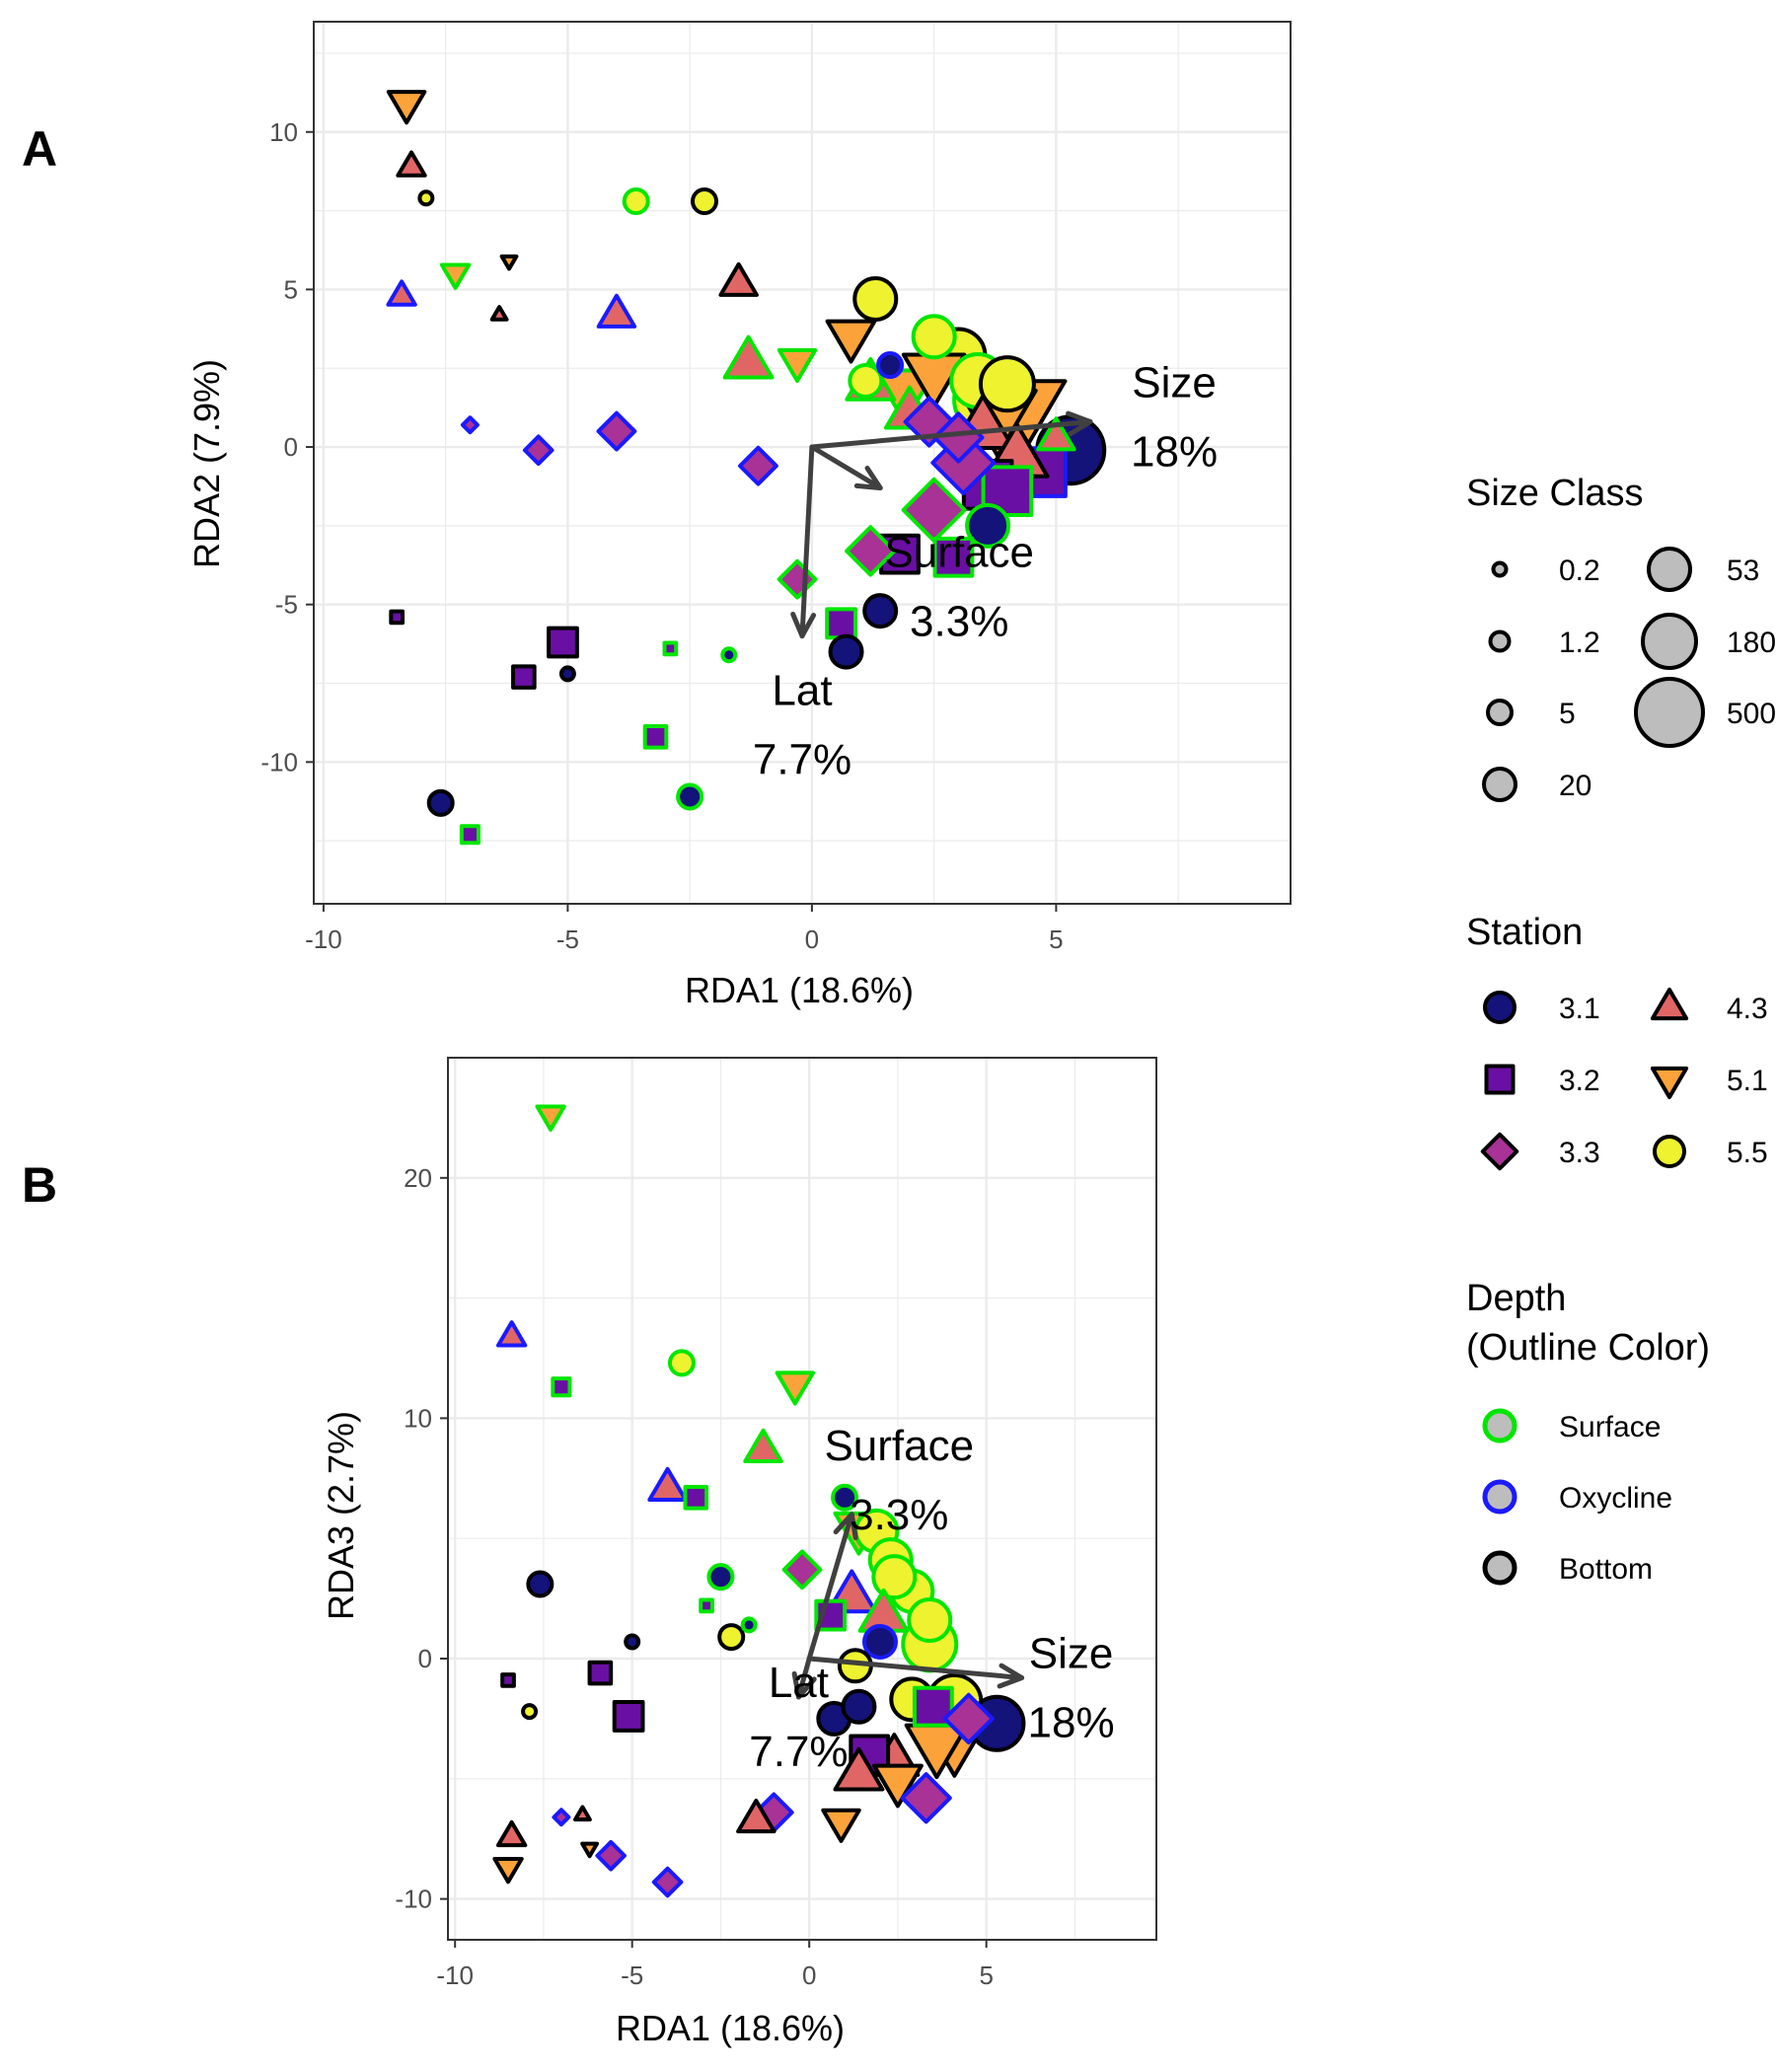 The image size is (1776, 2072). What do you see at coordinates (40, 1185) in the screenshot?
I see `panel-b-tag: B` at bounding box center [40, 1185].